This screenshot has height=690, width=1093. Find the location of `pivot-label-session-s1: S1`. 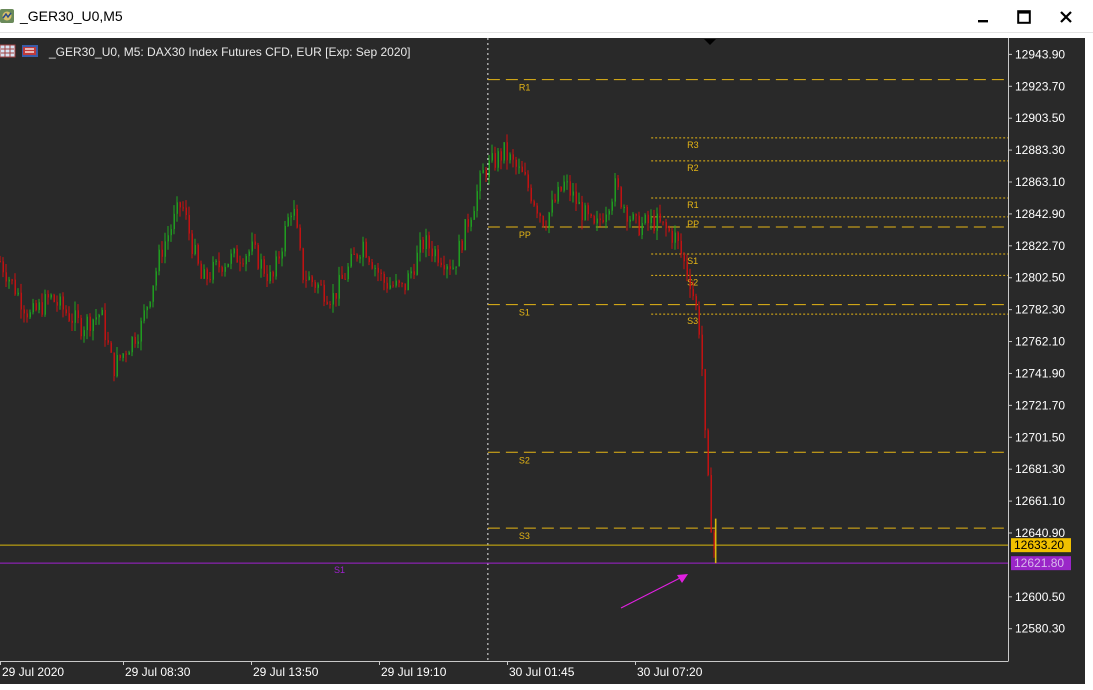

pivot-label-session-s1: S1 is located at coordinates (692, 261).